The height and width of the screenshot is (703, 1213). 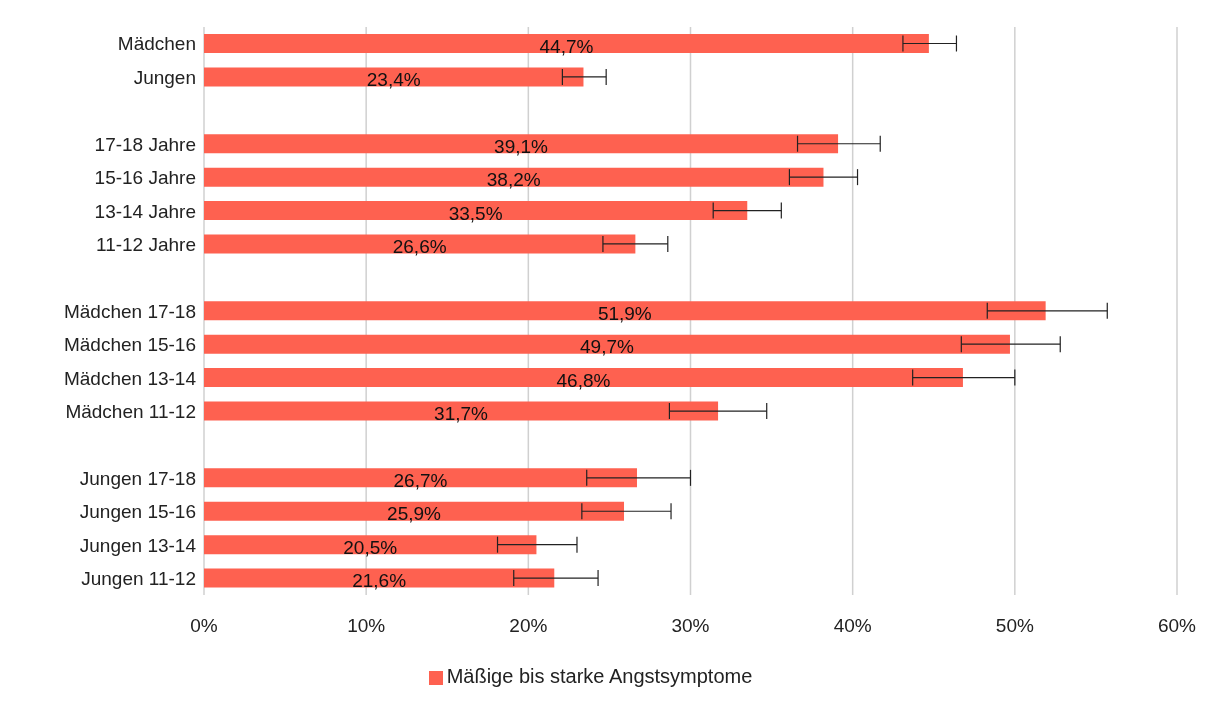 I want to click on data-label: 44,7%, so click(x=566, y=46).